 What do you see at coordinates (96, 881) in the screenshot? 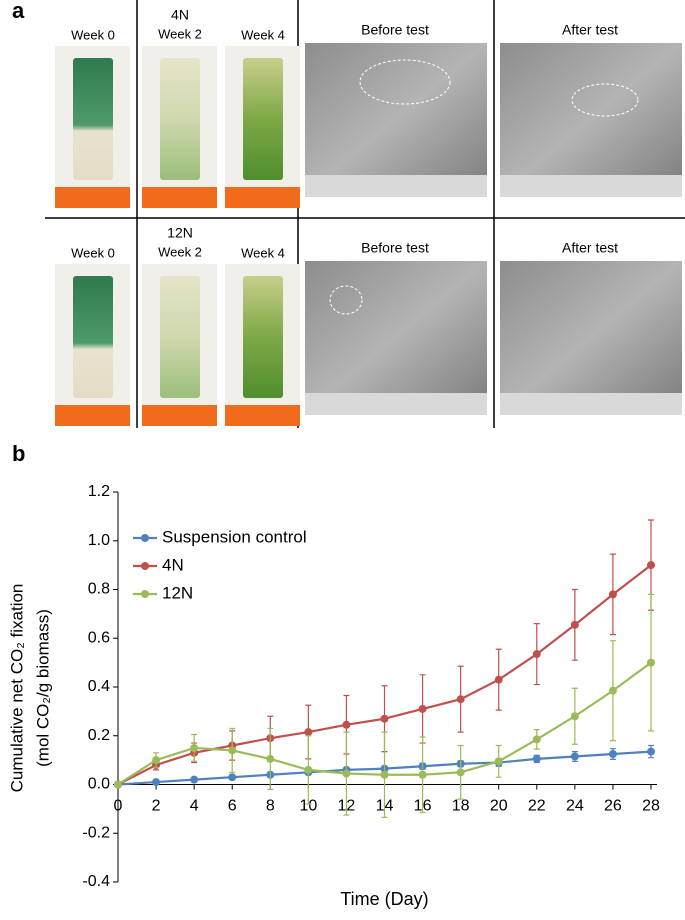
I see `y-tick-label: -0.4` at bounding box center [96, 881].